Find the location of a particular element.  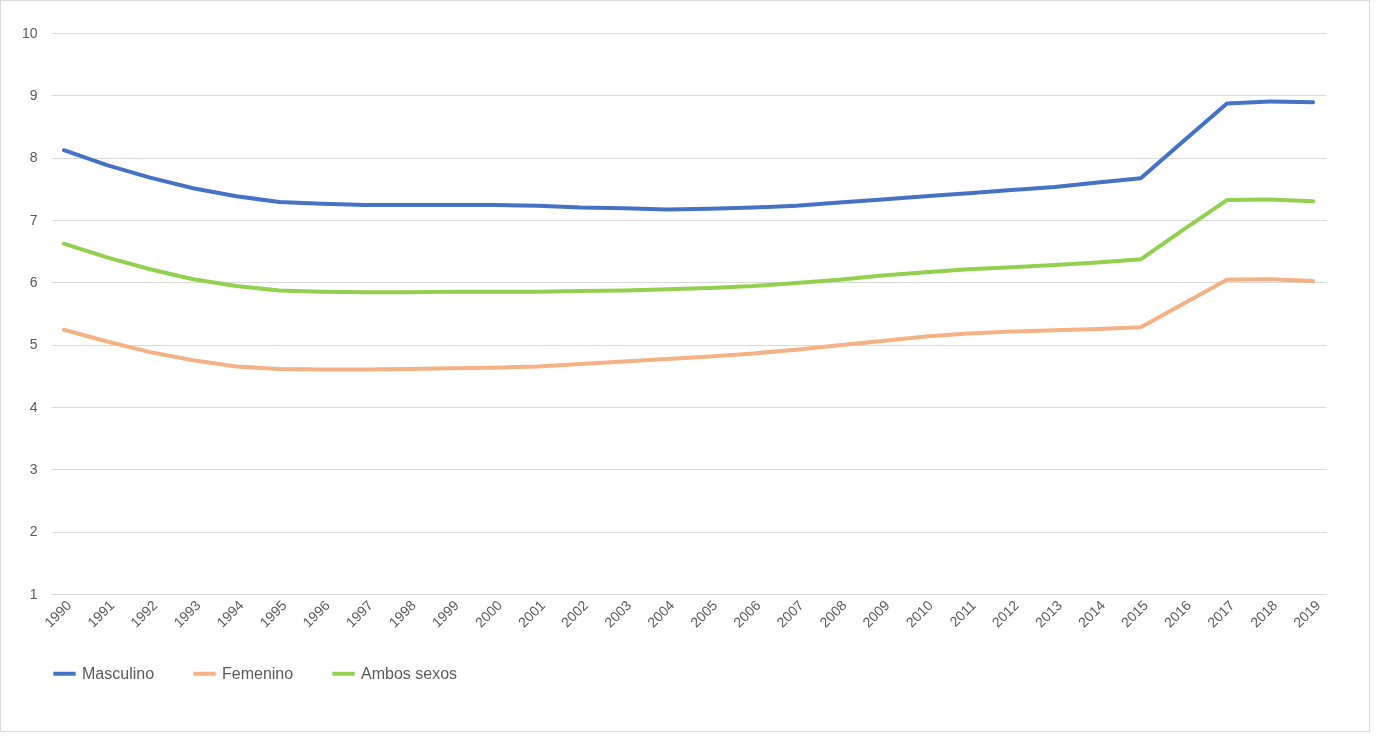

legend-label: Ambos sexos is located at coordinates (409, 673).